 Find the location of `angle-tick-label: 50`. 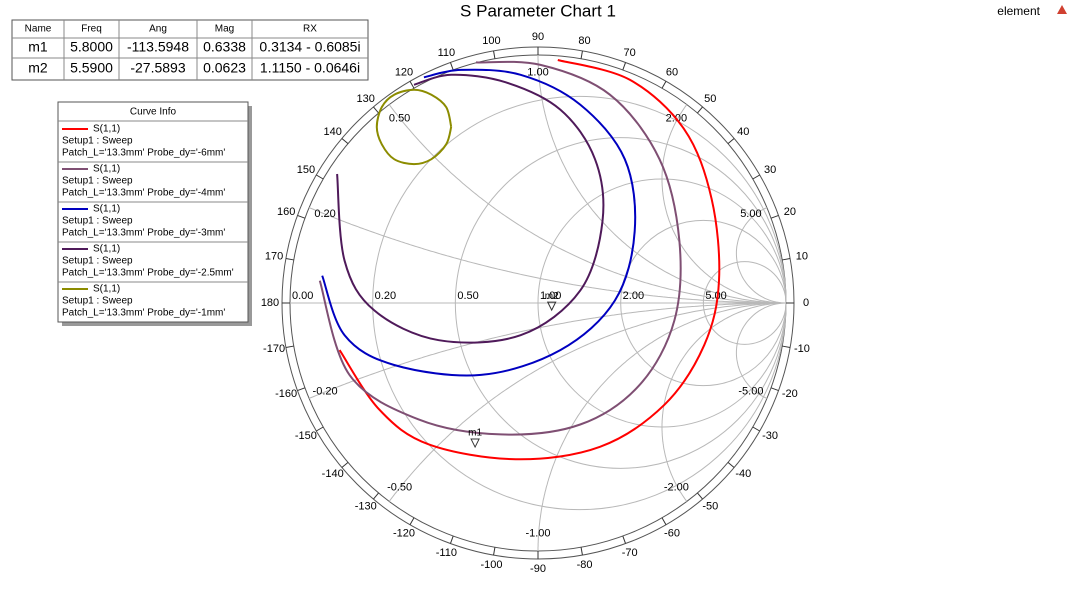

angle-tick-label: 50 is located at coordinates (710, 99).